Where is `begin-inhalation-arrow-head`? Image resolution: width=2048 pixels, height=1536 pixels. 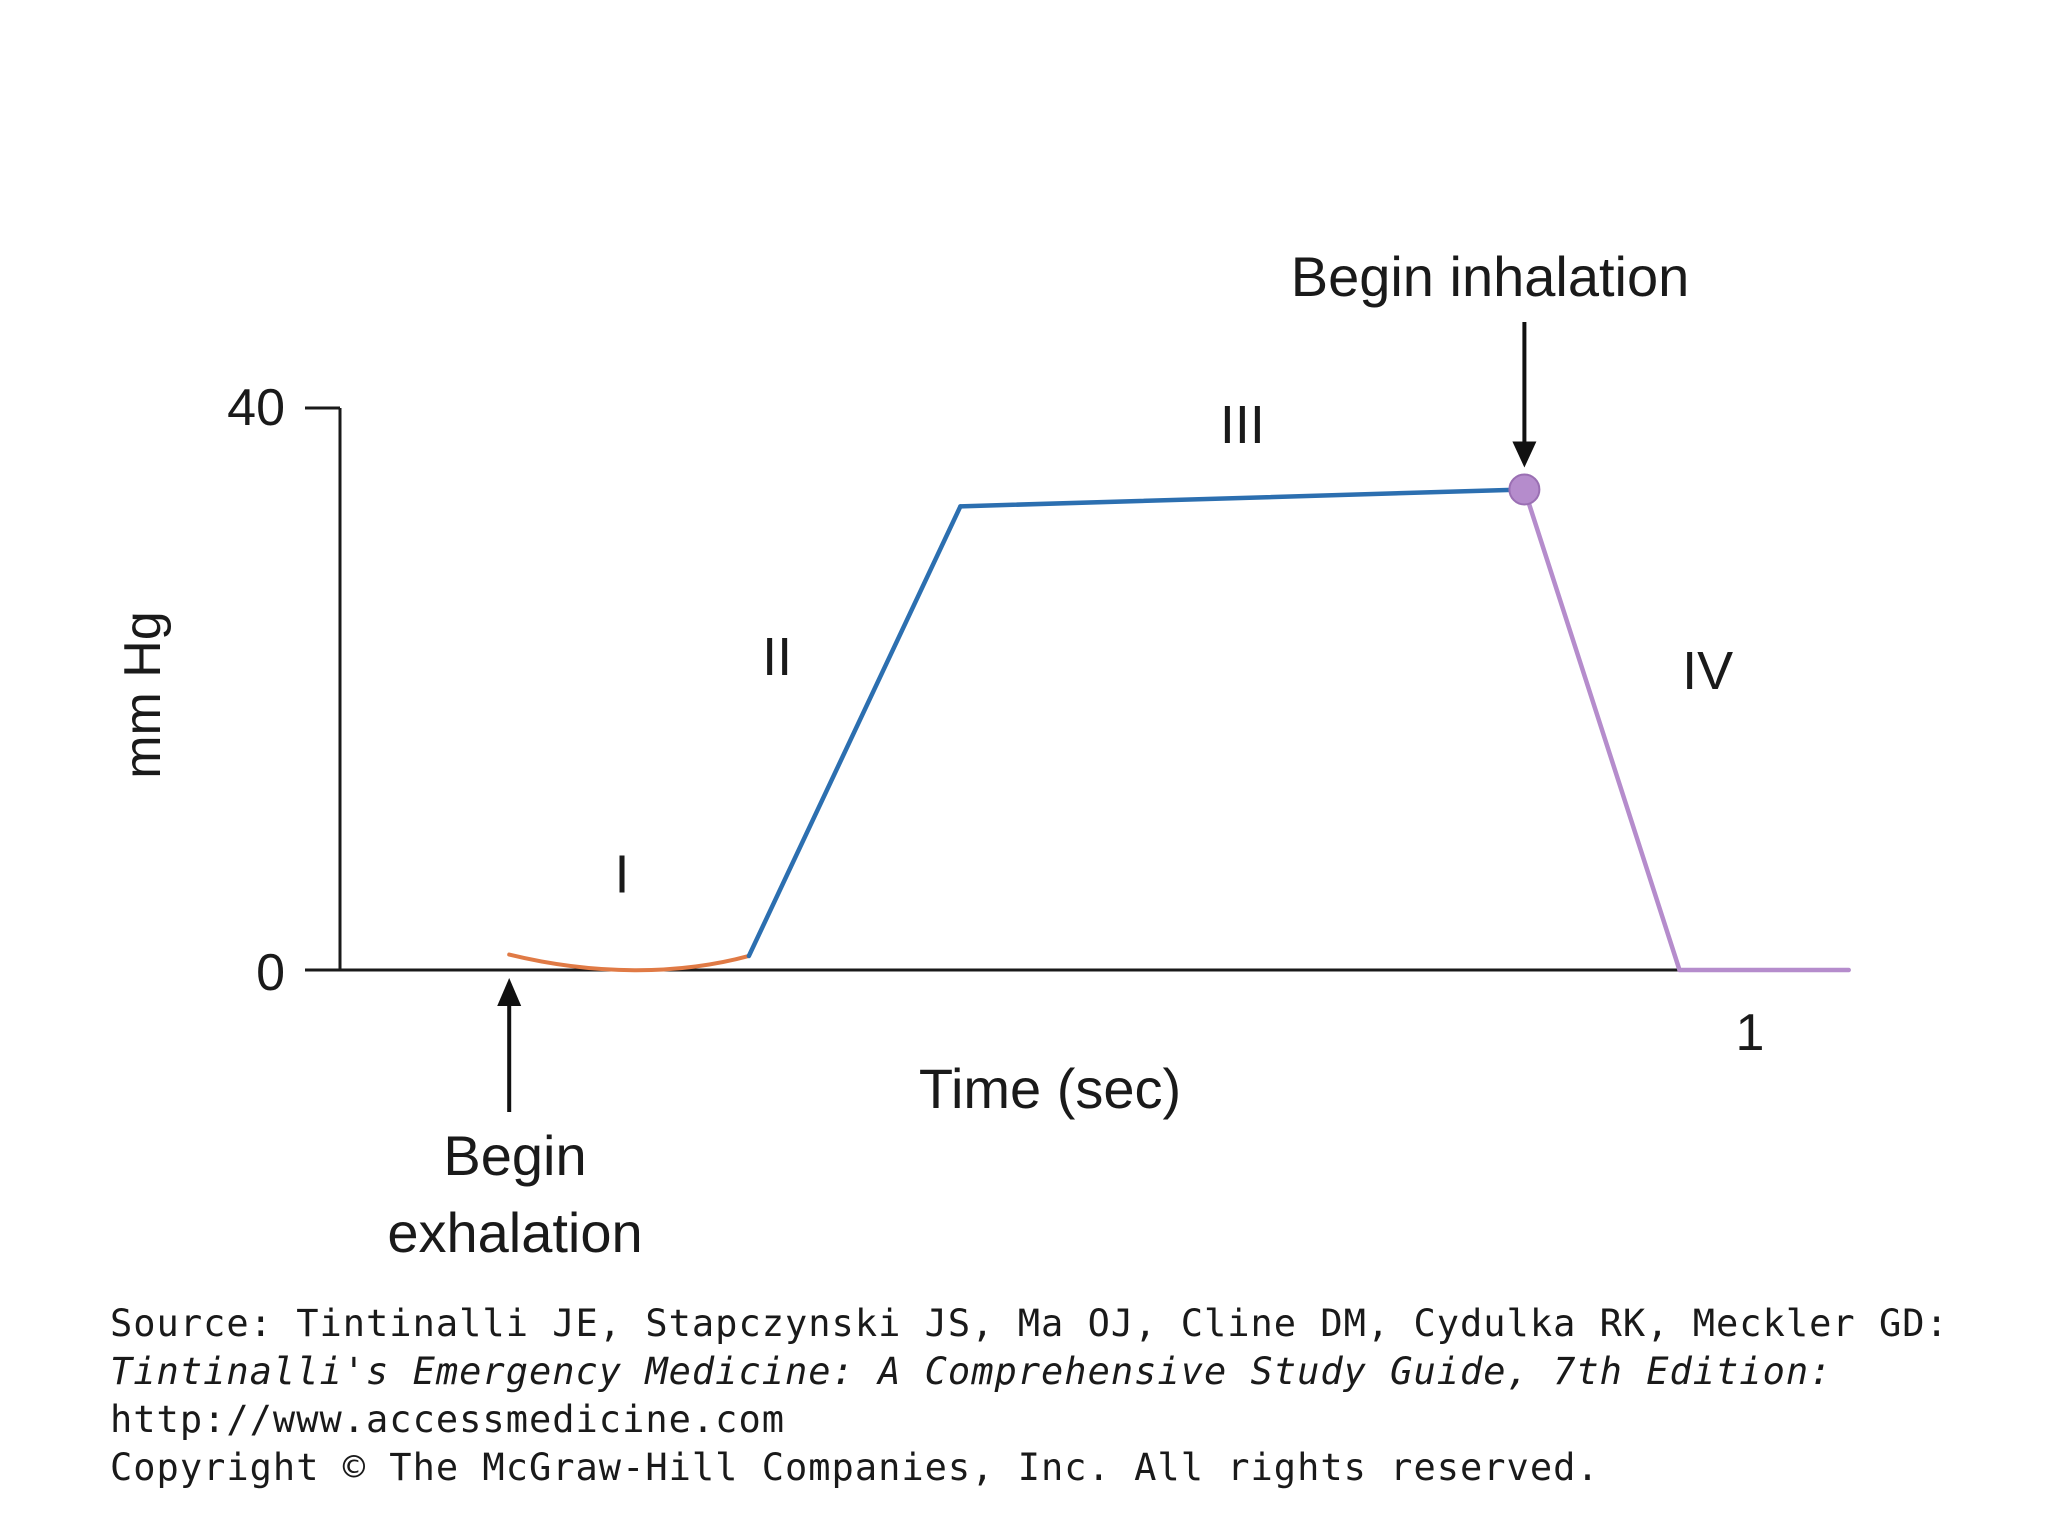 begin-inhalation-arrow-head is located at coordinates (1524, 454).